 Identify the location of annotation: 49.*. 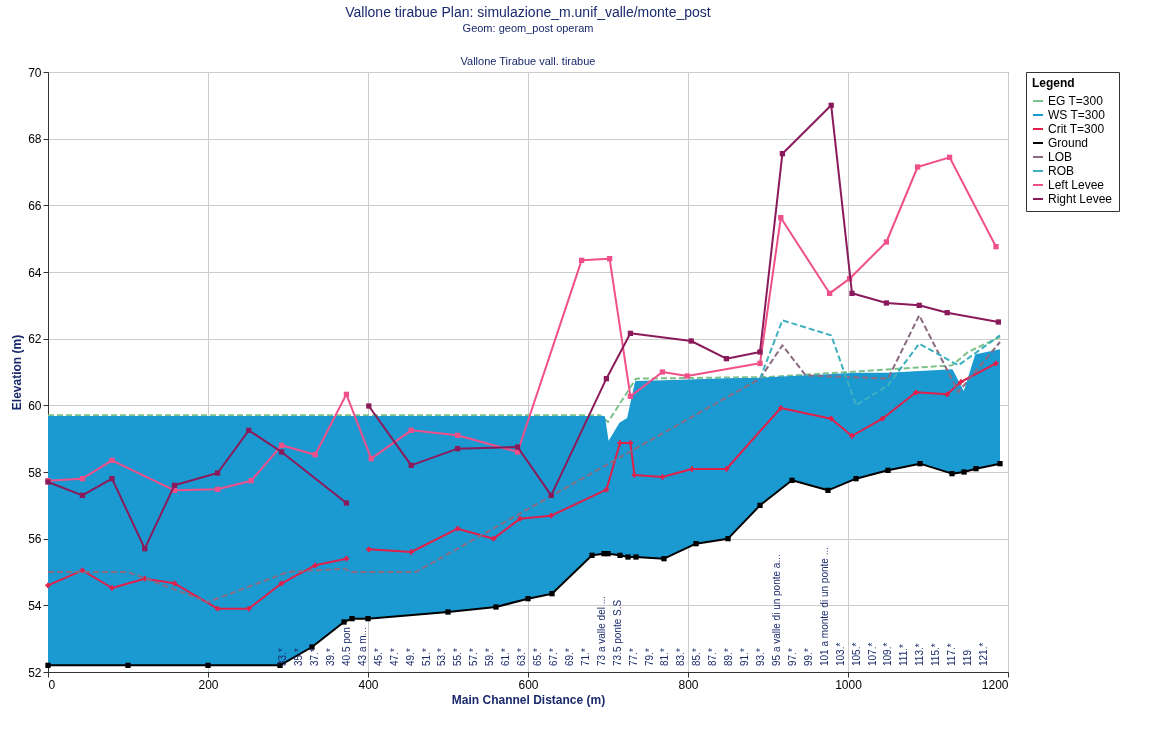
(410, 657).